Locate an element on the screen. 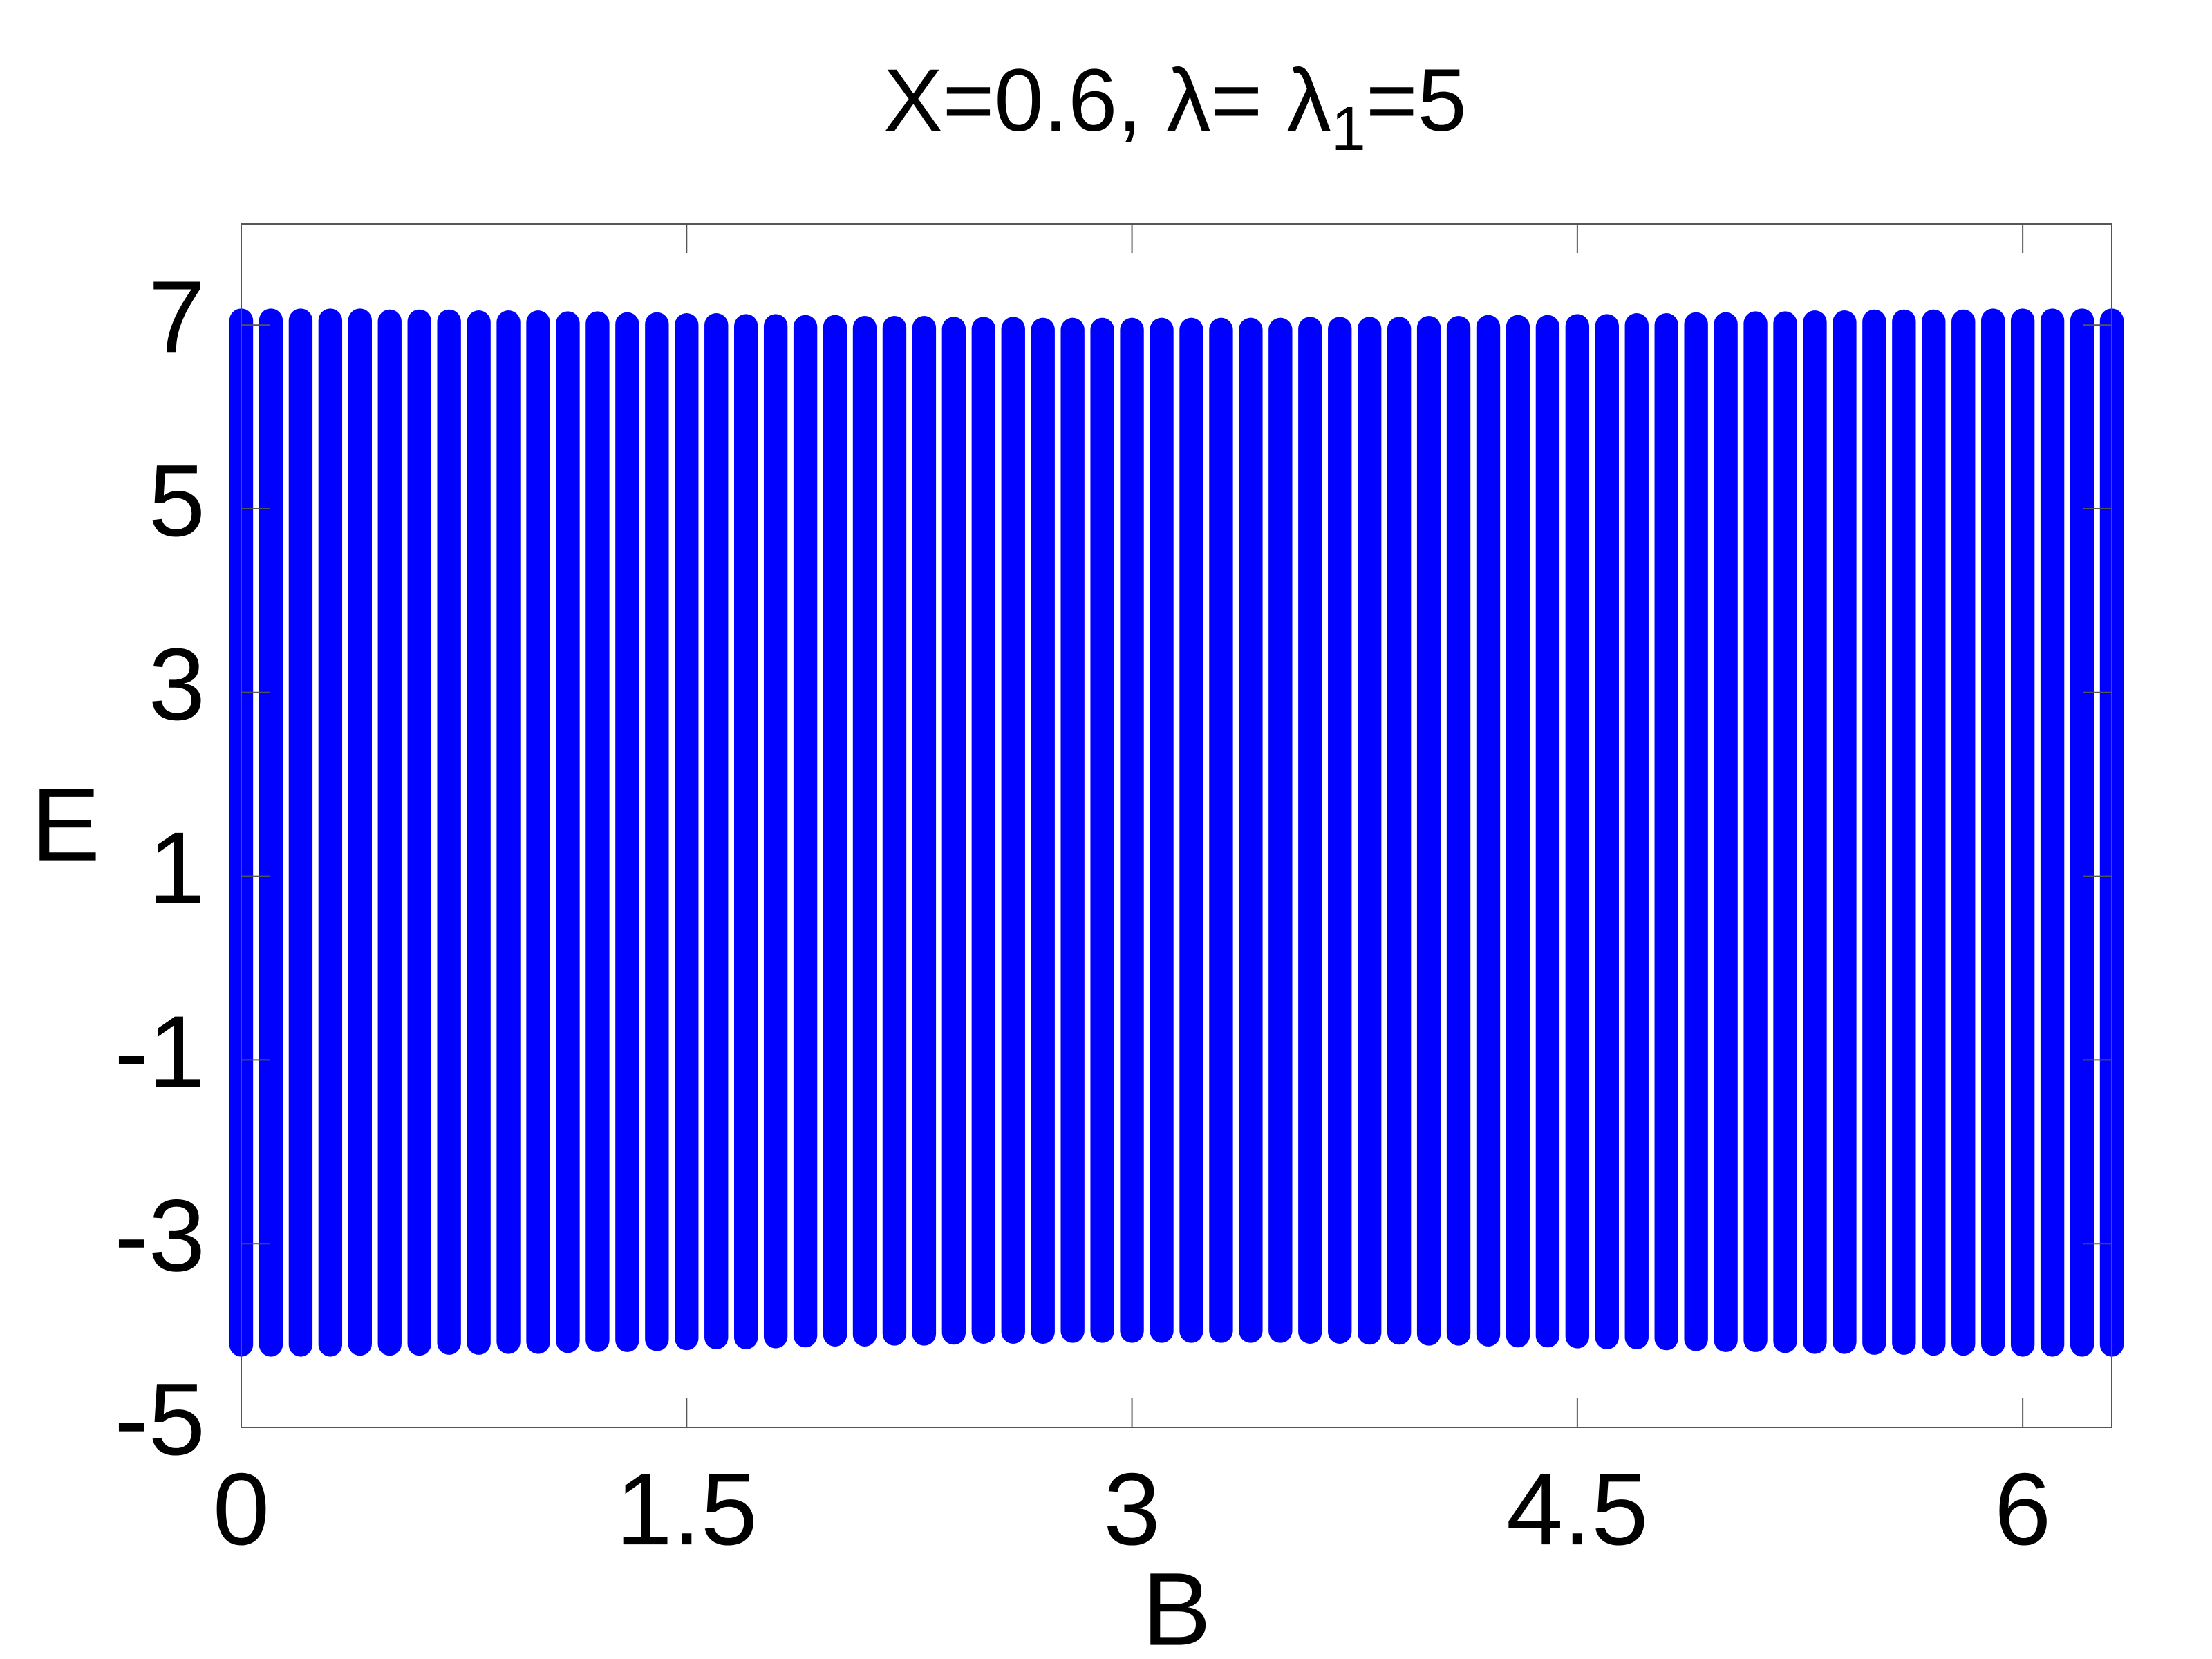  y-tick-label: 3 is located at coordinates (177, 685).